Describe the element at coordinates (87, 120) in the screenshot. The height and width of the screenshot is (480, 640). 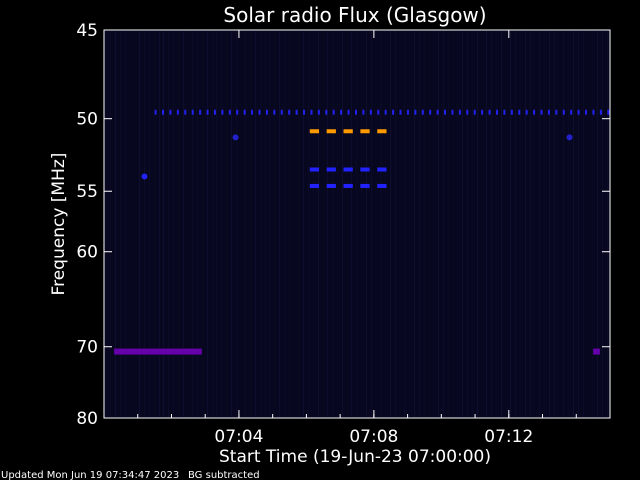
I see `y-tick-label: 50` at that location.